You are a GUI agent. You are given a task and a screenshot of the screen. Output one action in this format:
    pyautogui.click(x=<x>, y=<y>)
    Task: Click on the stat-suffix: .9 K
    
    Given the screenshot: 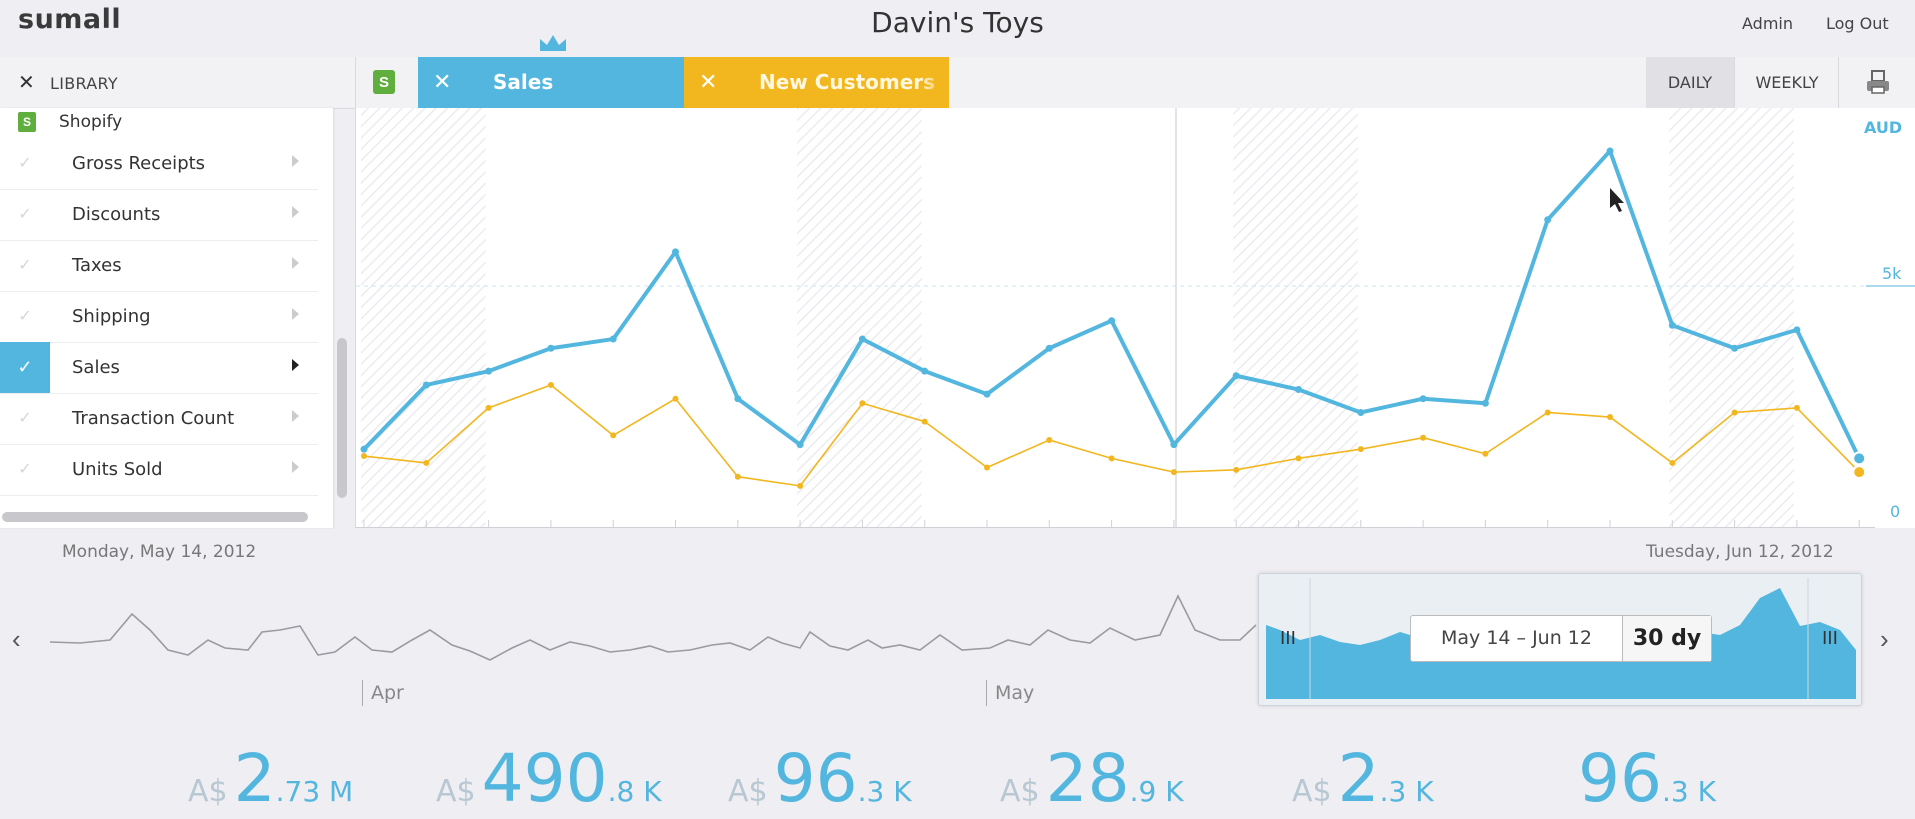 What is the action you would take?
    pyautogui.click(x=1156, y=791)
    